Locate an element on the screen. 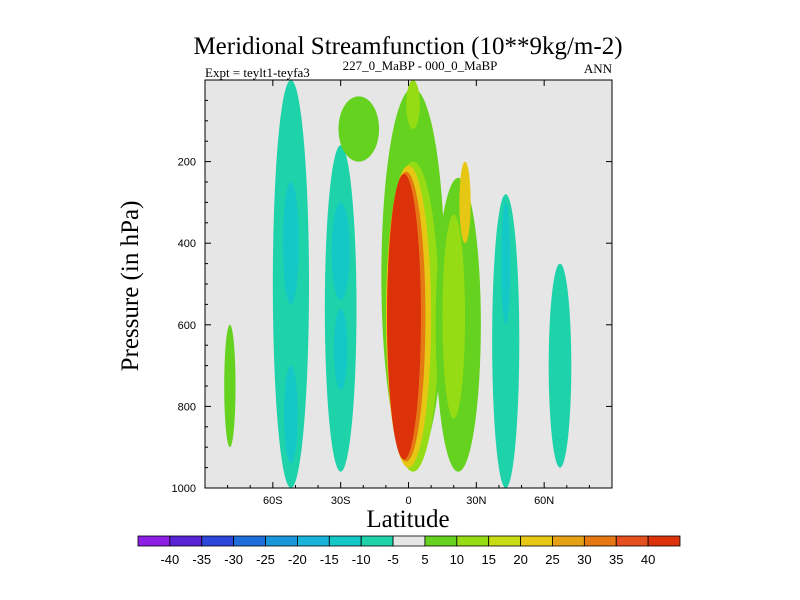 The width and height of the screenshot is (800, 600). y-tick-label: 200 is located at coordinates (187, 163).